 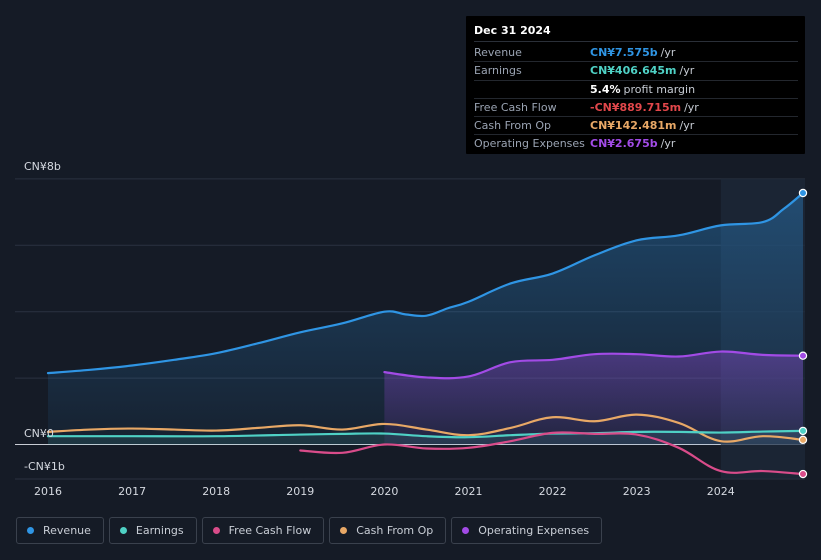 I want to click on legend-item-free-cash-flow: Free Cash Flow, so click(x=263, y=530).